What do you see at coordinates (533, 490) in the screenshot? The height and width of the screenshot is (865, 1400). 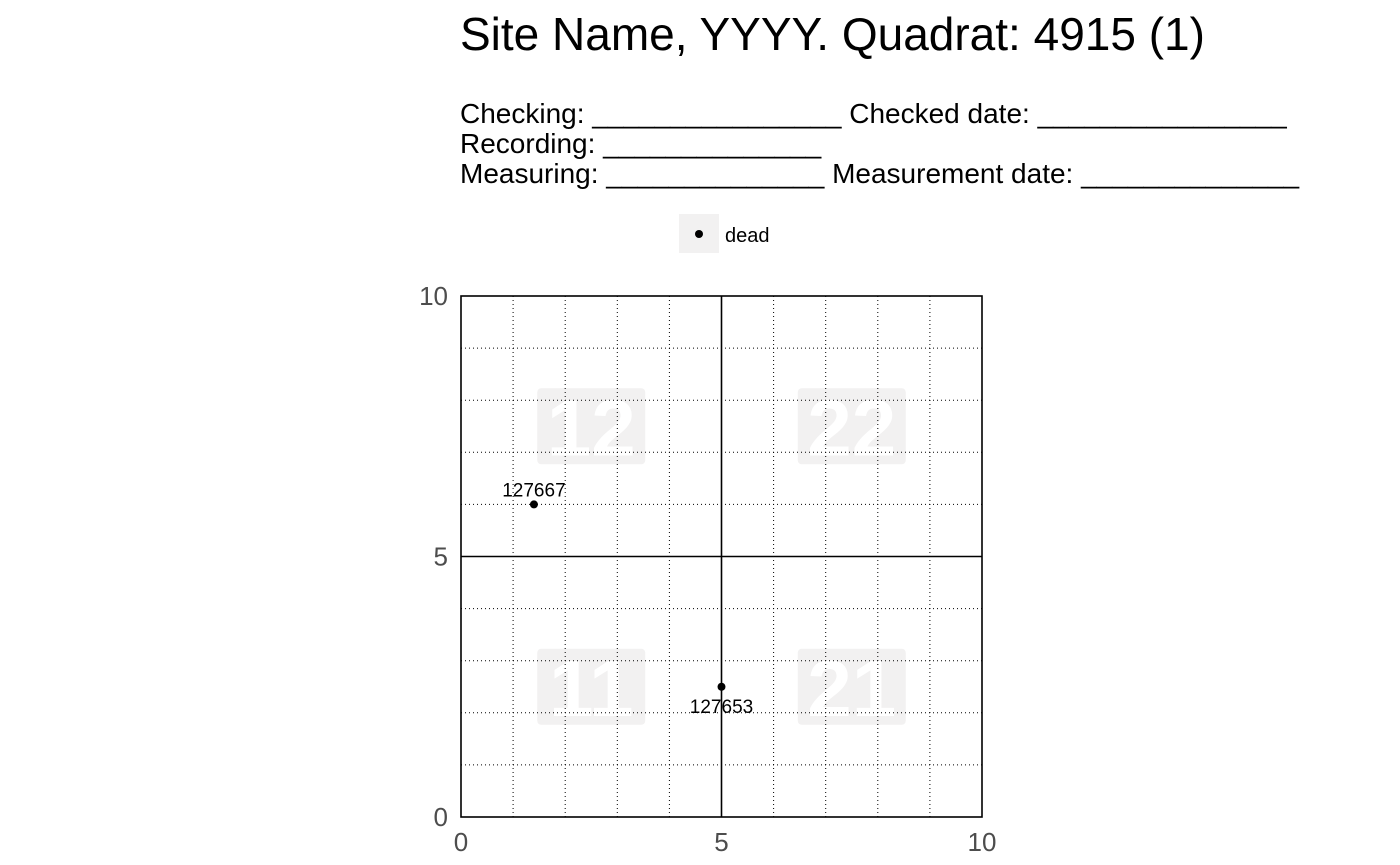 I see `point-label: 127667` at bounding box center [533, 490].